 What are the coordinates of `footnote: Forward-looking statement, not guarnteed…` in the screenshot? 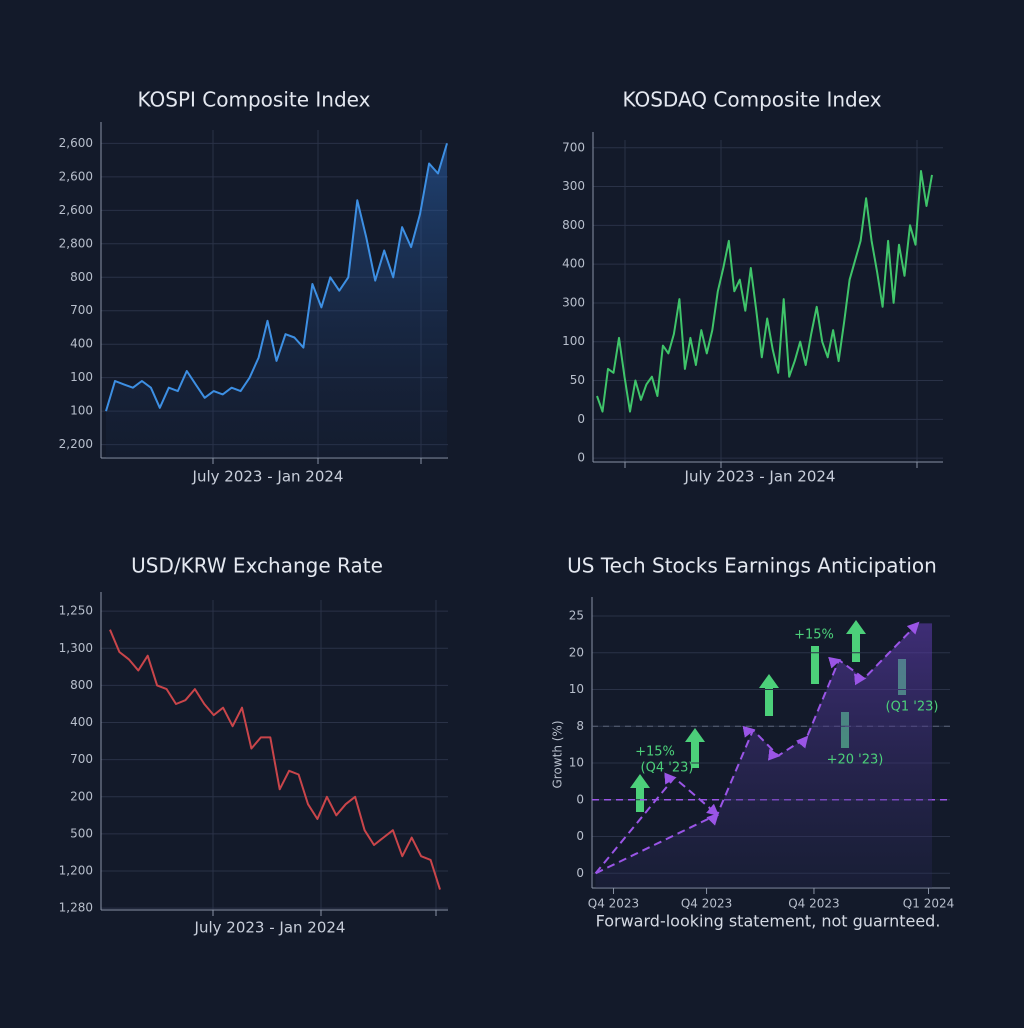 It's located at (768, 921).